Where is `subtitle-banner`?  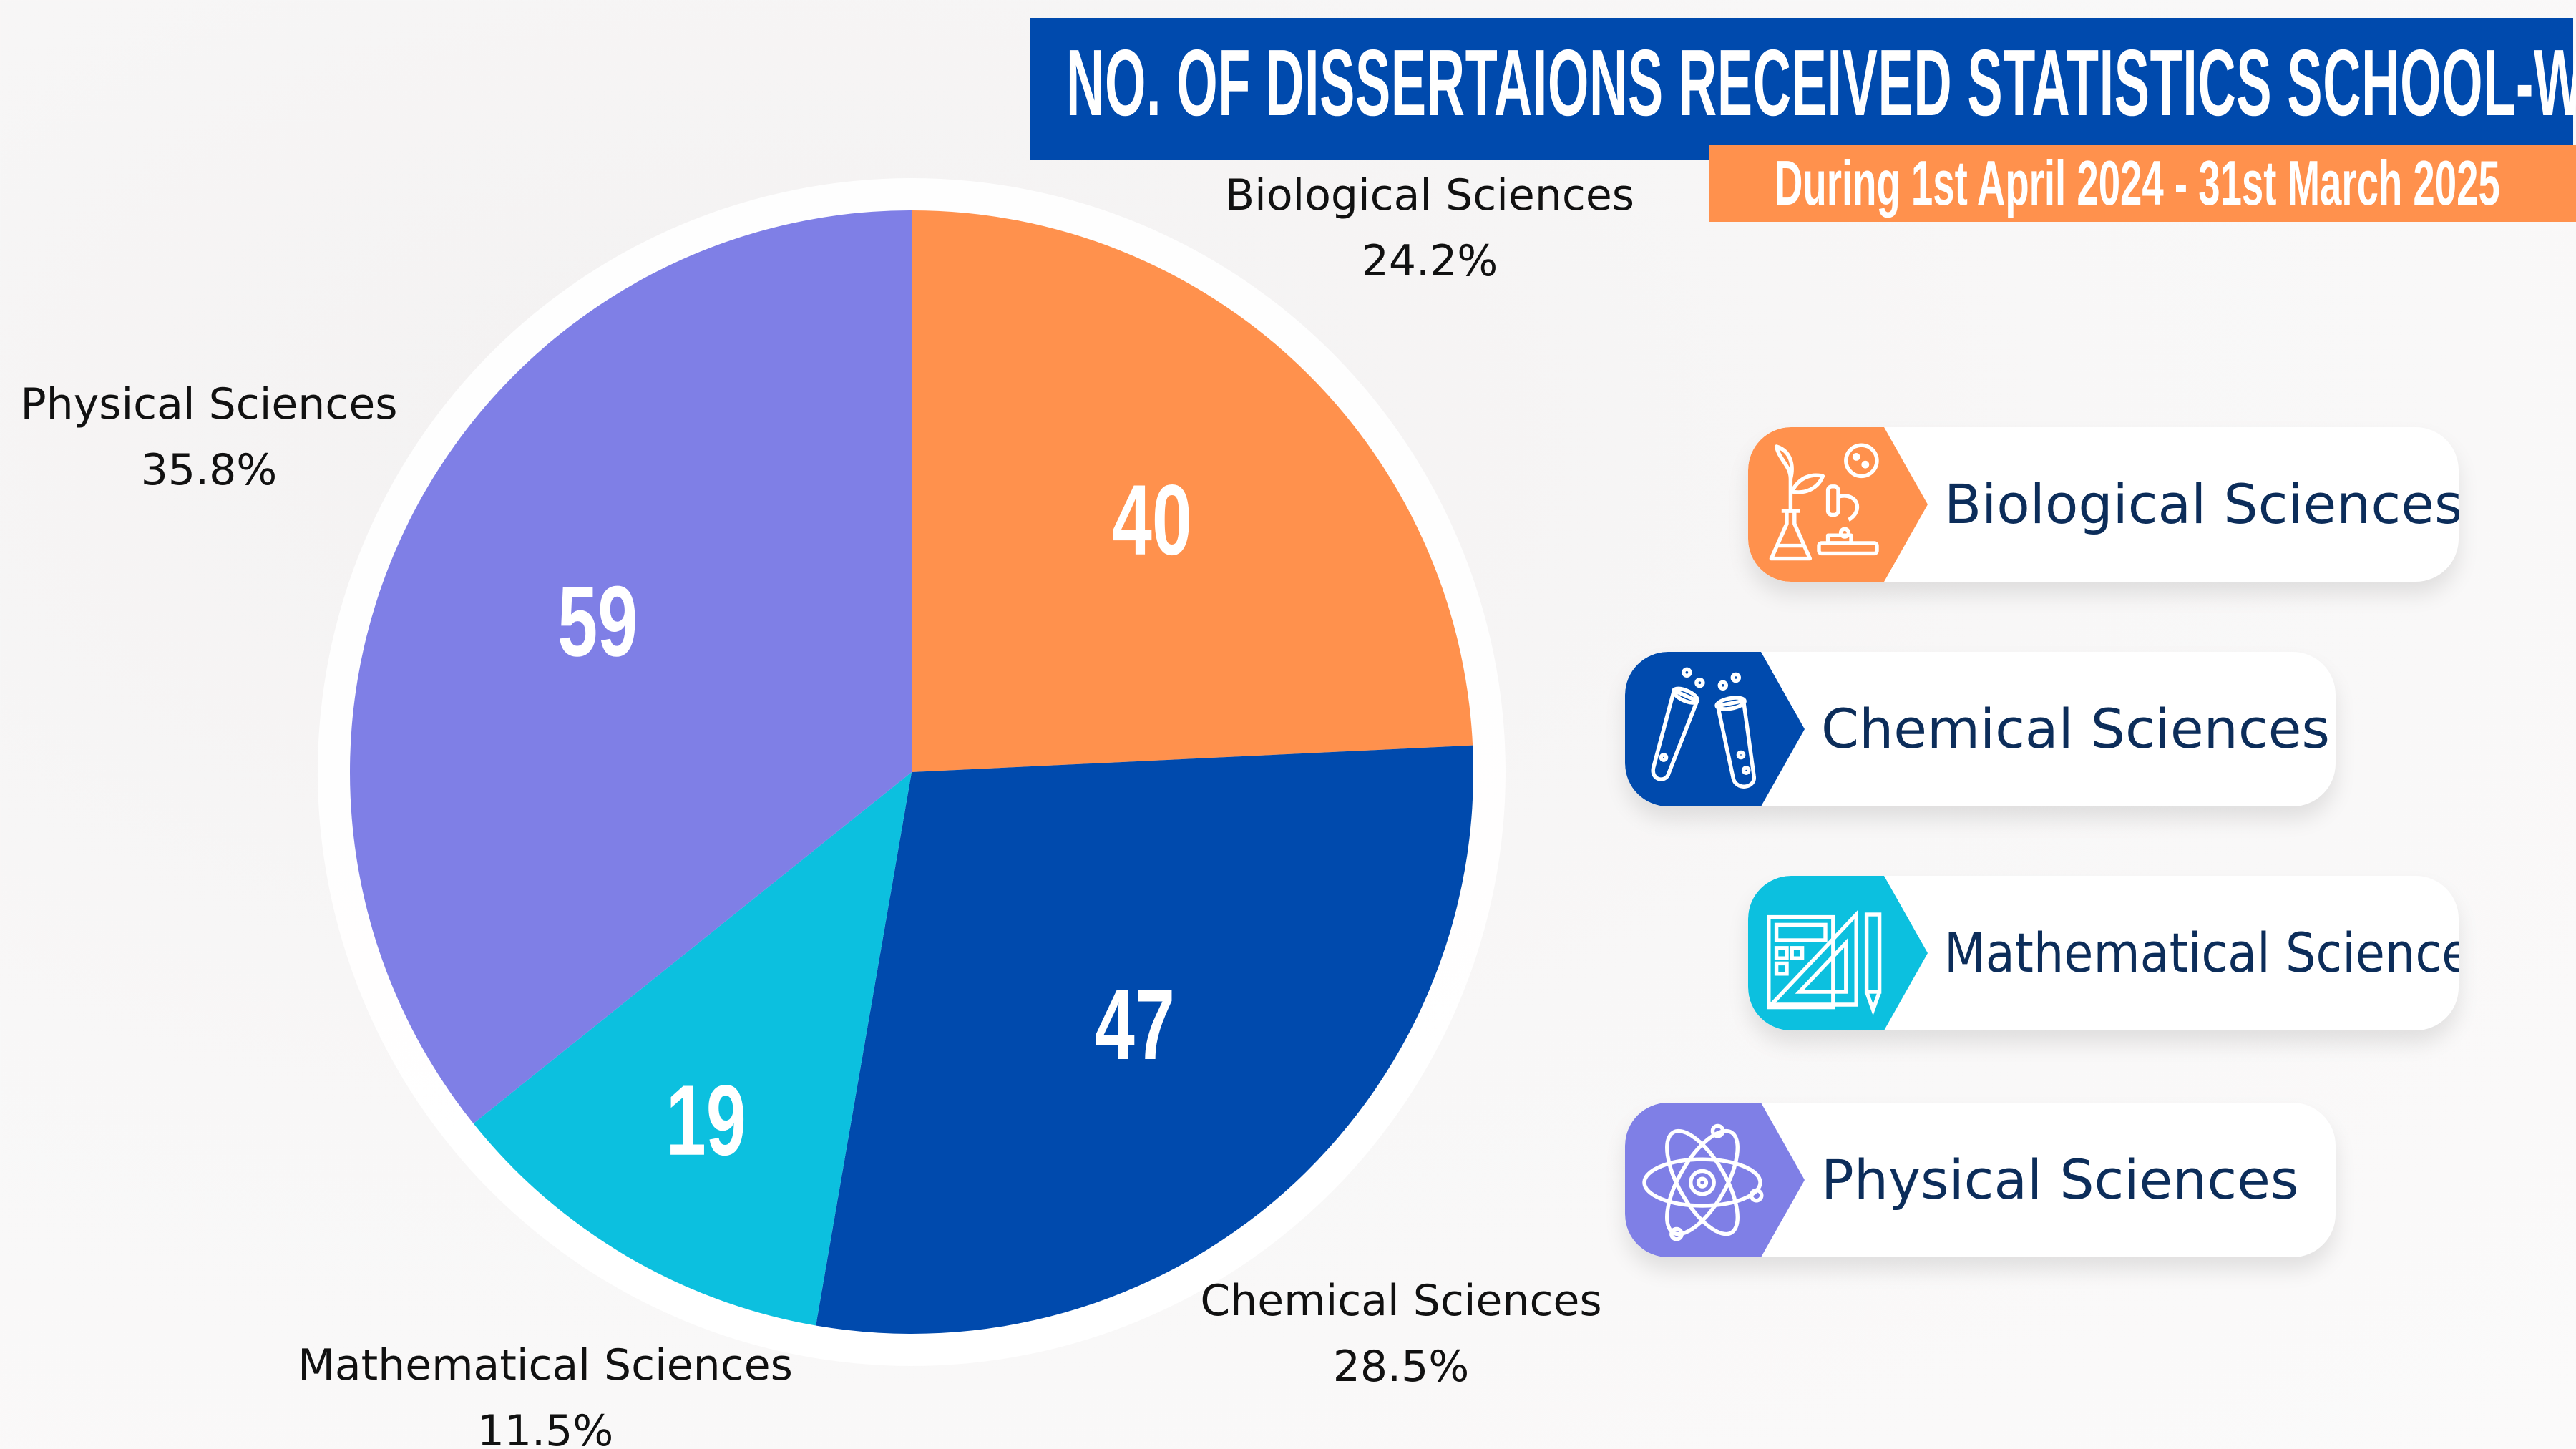 subtitle-banner is located at coordinates (2142, 183).